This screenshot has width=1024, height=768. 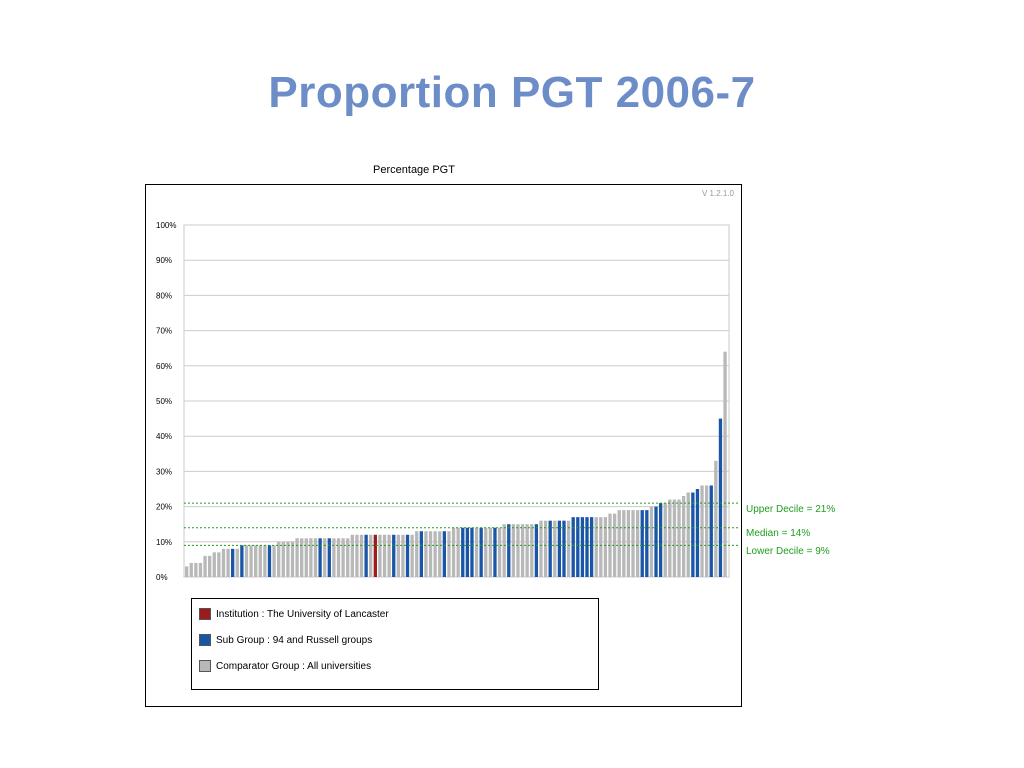 I want to click on legend-swatch-institution, so click(x=205, y=614).